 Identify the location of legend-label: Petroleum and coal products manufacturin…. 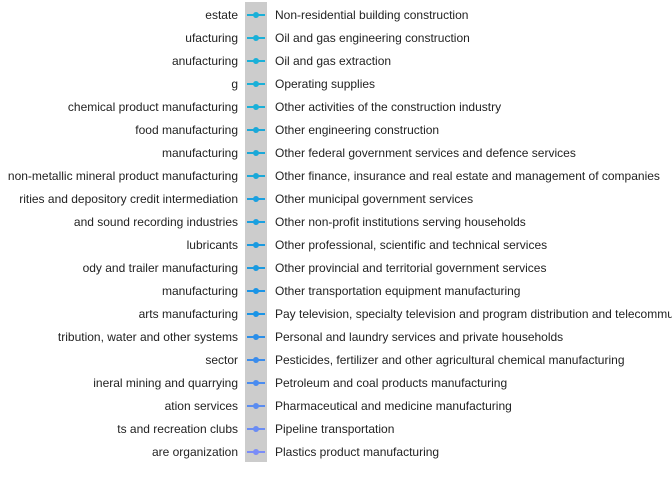
(391, 383).